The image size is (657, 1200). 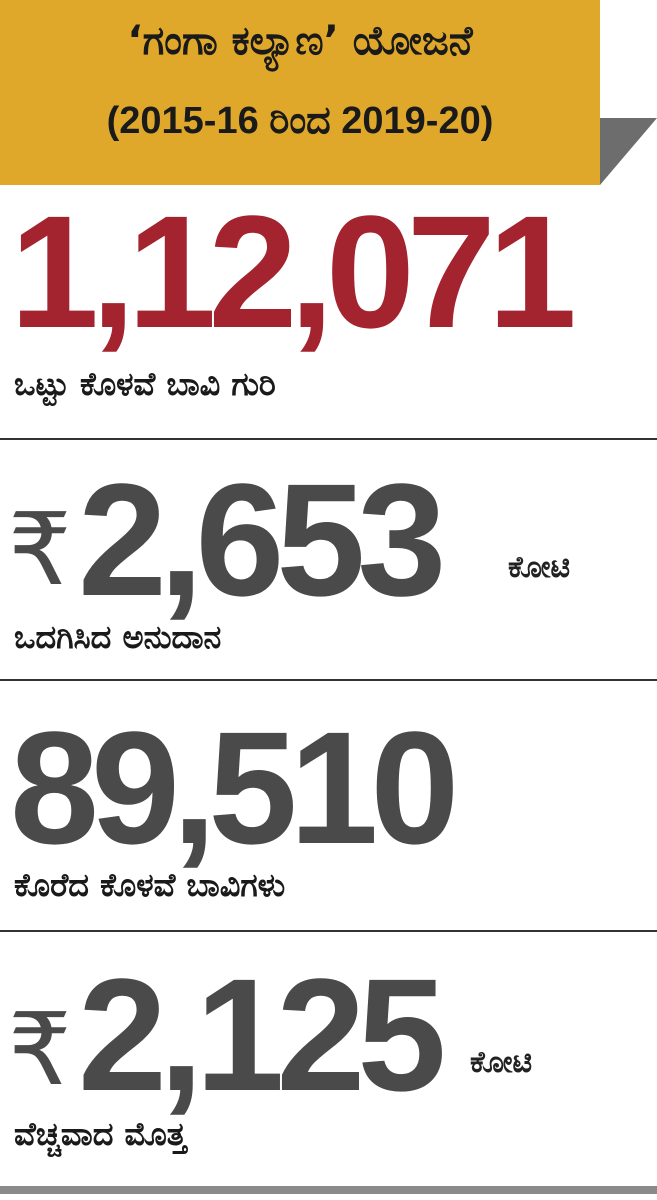 I want to click on bottom-bar, so click(x=328, y=1190).